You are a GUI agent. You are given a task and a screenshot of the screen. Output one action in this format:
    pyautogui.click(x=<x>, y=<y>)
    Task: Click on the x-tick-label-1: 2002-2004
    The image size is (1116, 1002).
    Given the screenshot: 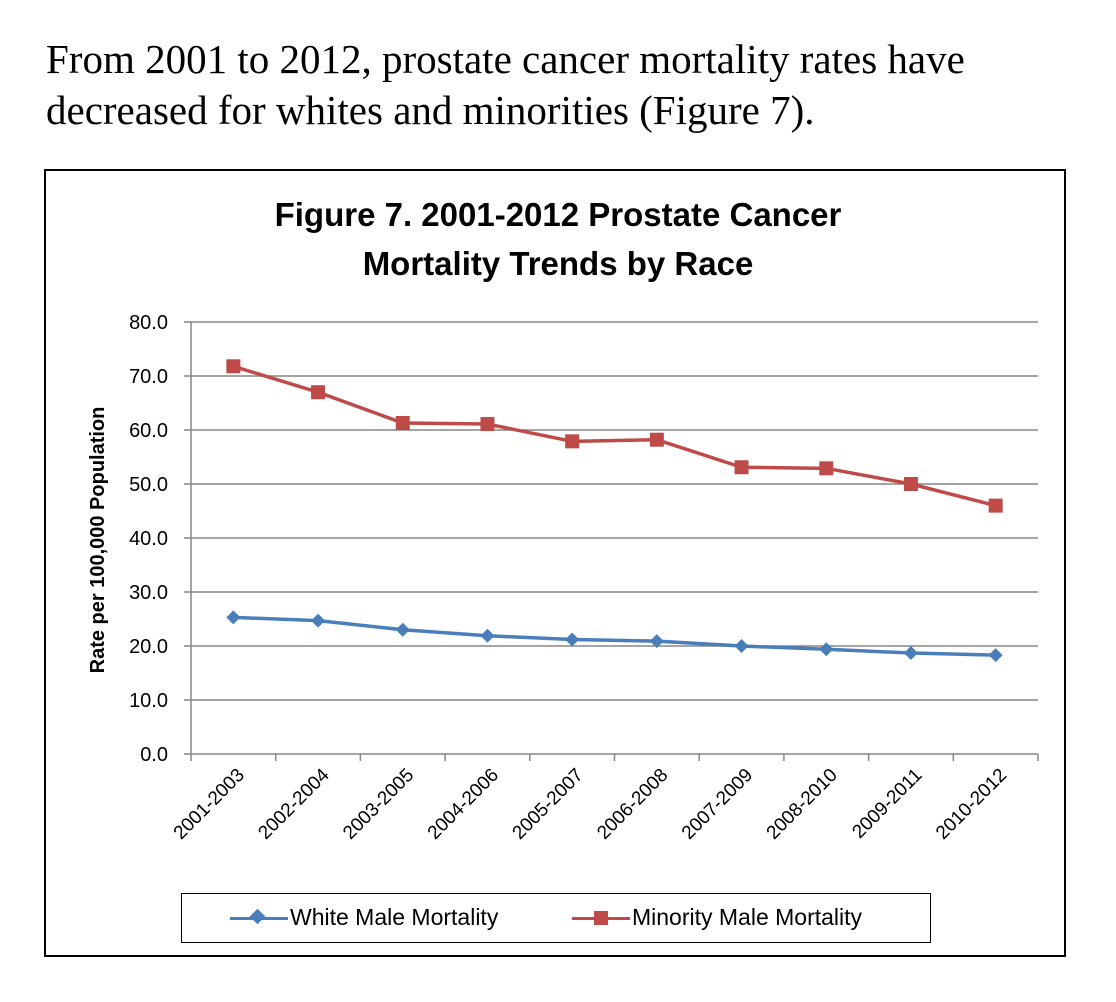 What is the action you would take?
    pyautogui.click(x=293, y=803)
    